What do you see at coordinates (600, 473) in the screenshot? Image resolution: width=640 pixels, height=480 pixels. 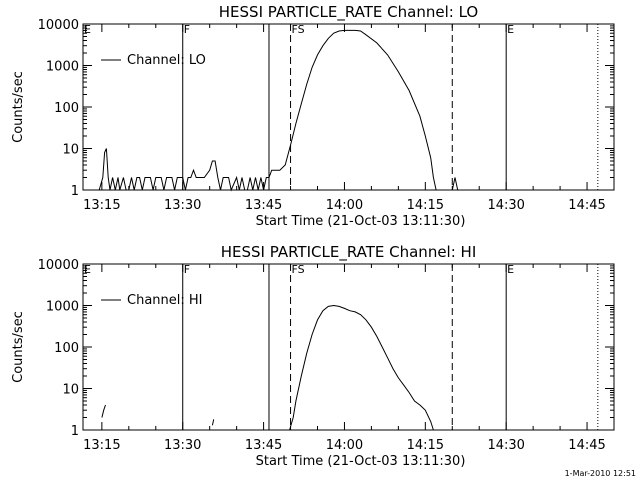 I see `timestamp-stamp: 1-Mar-2010 12:51` at bounding box center [600, 473].